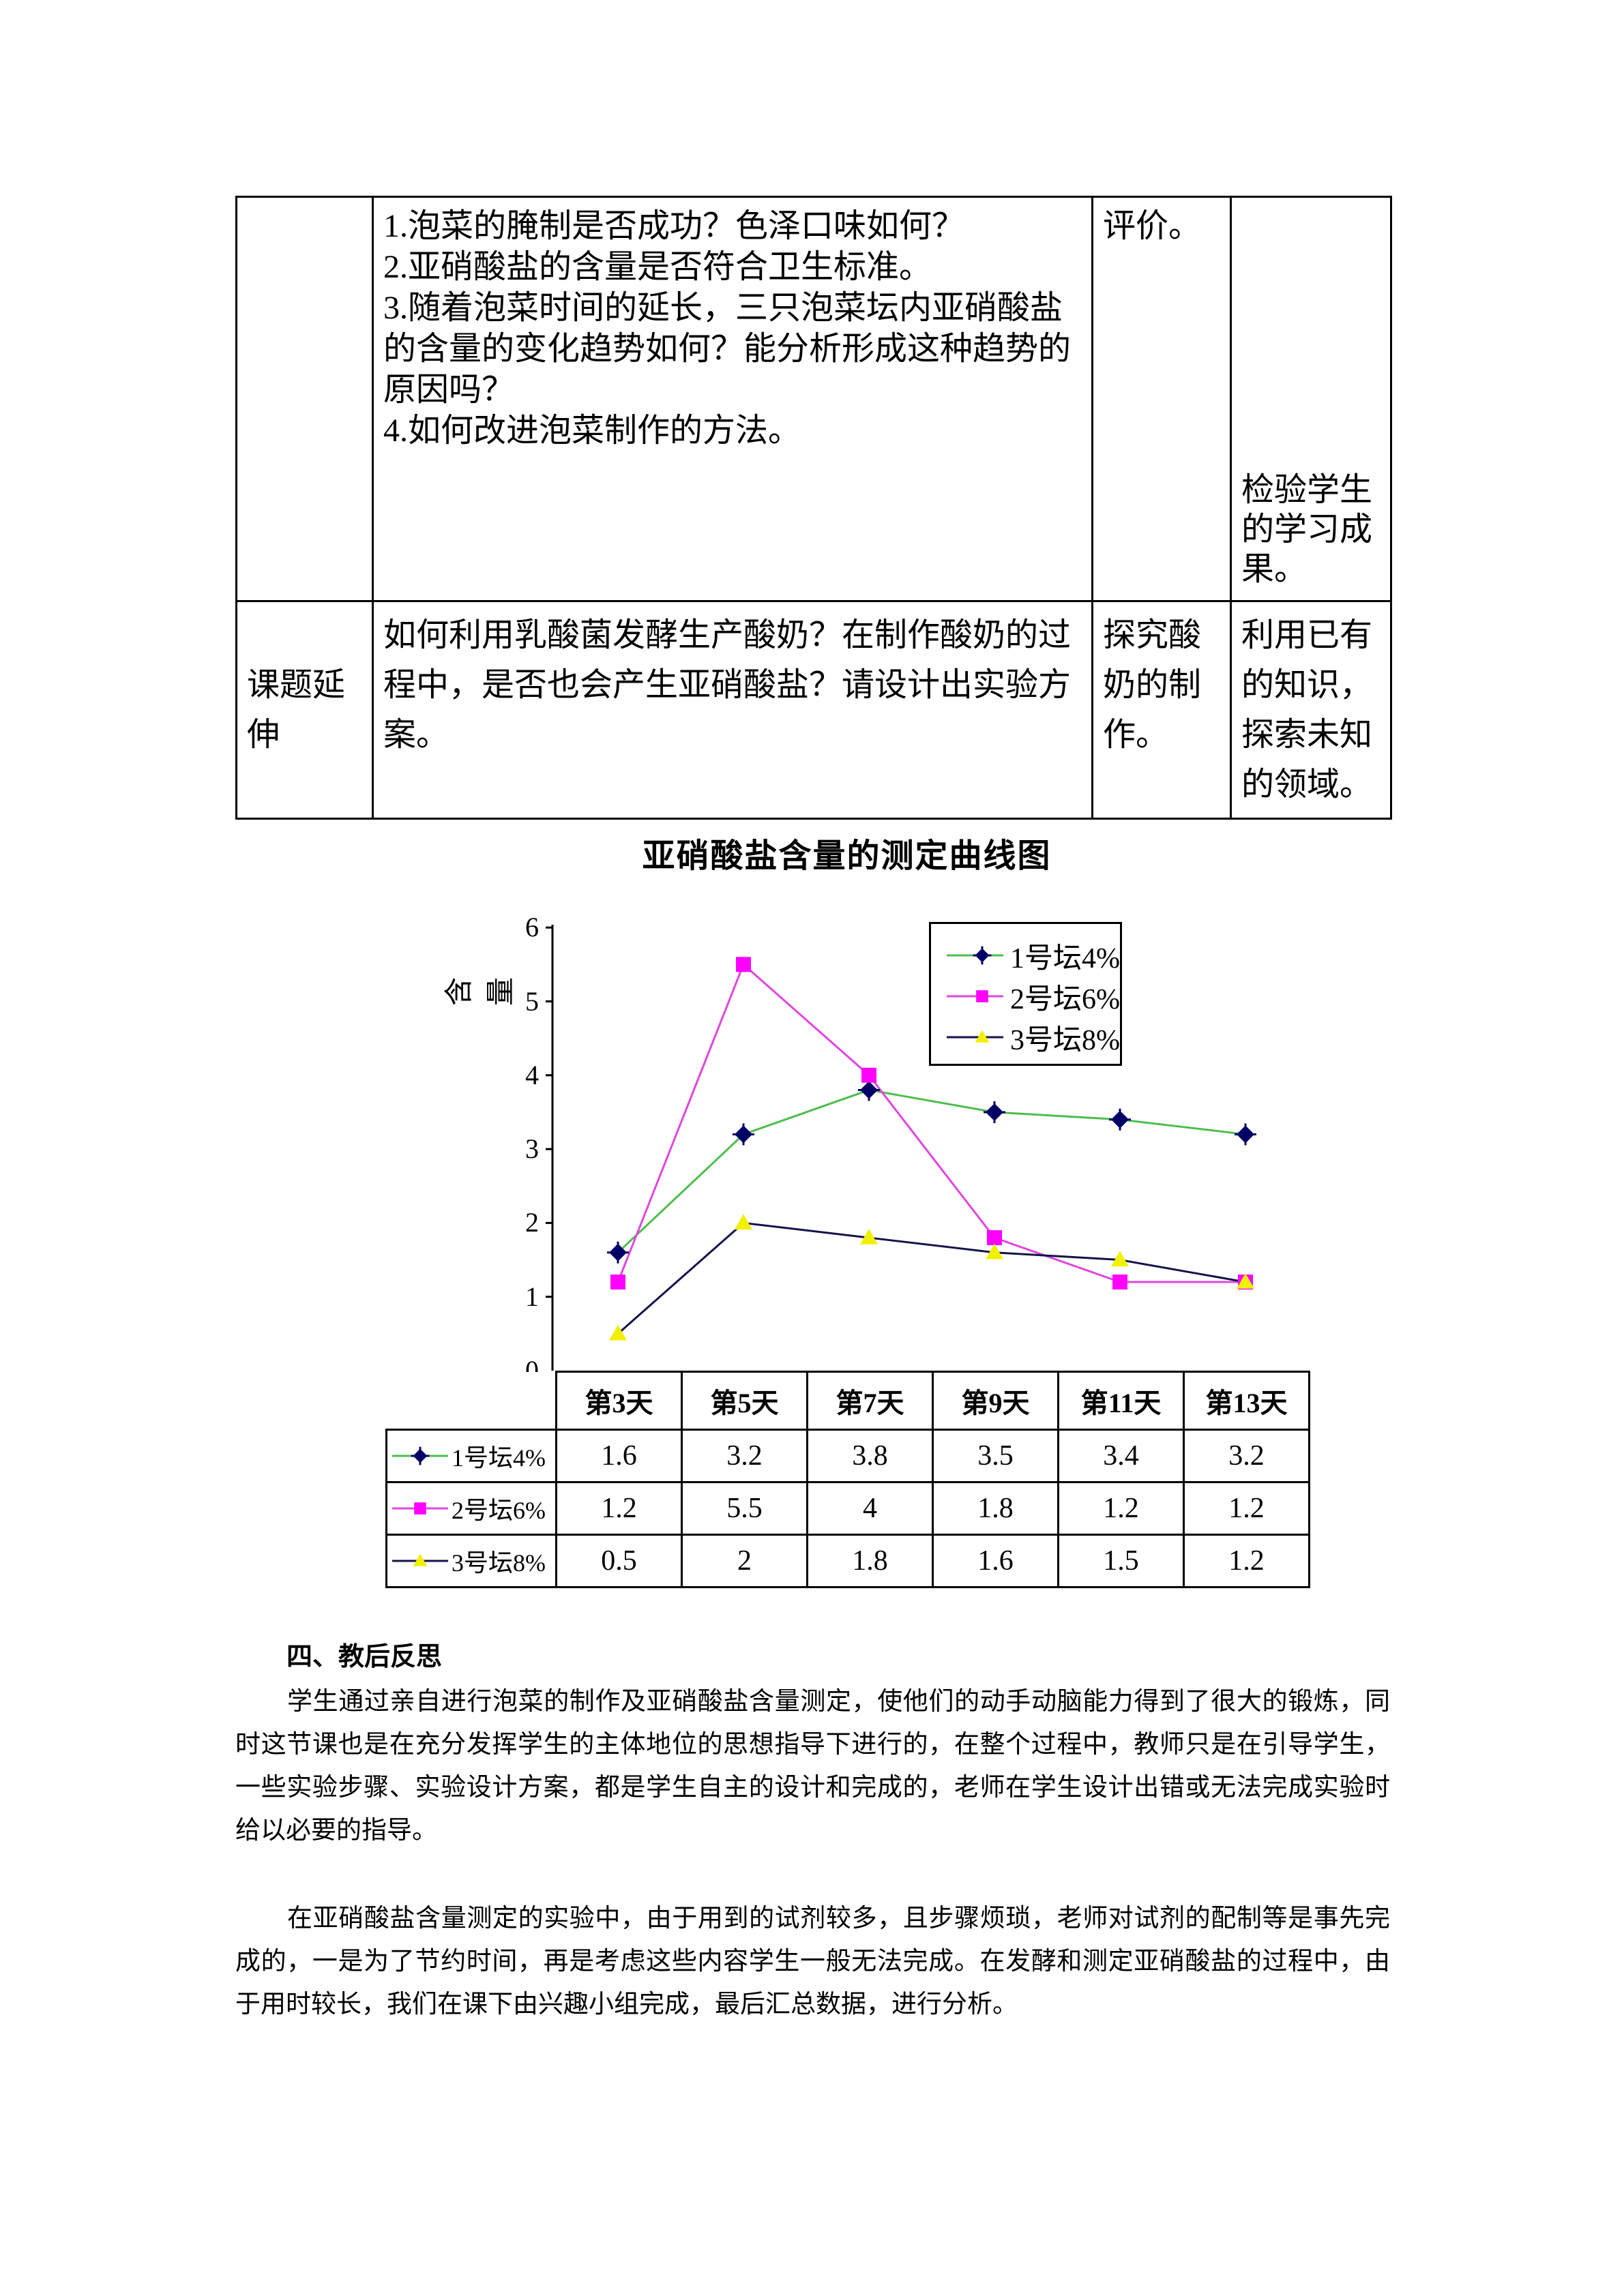  Describe the element at coordinates (1065, 958) in the screenshot. I see `legend-label: 1号坛4%` at that location.